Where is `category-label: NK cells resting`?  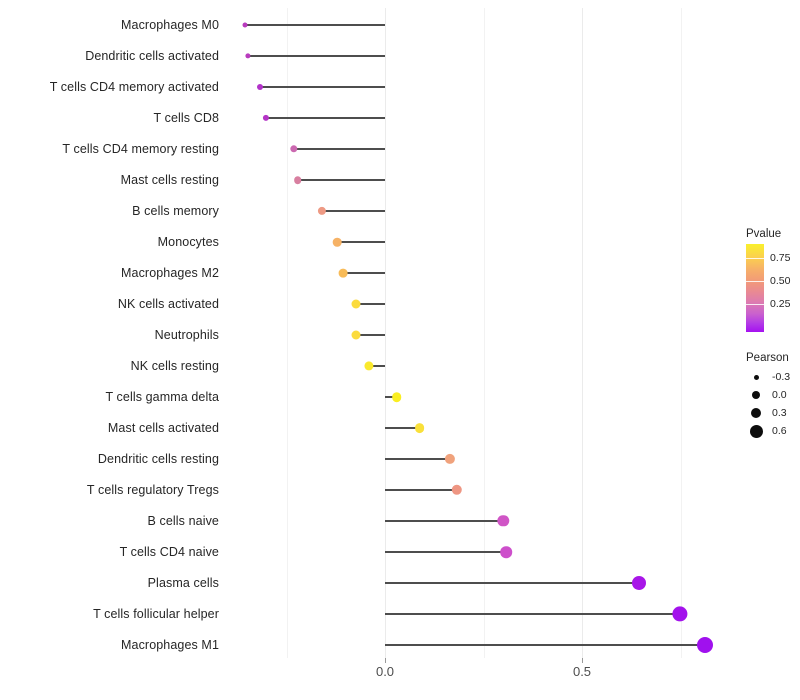 category-label: NK cells resting is located at coordinates (174, 366).